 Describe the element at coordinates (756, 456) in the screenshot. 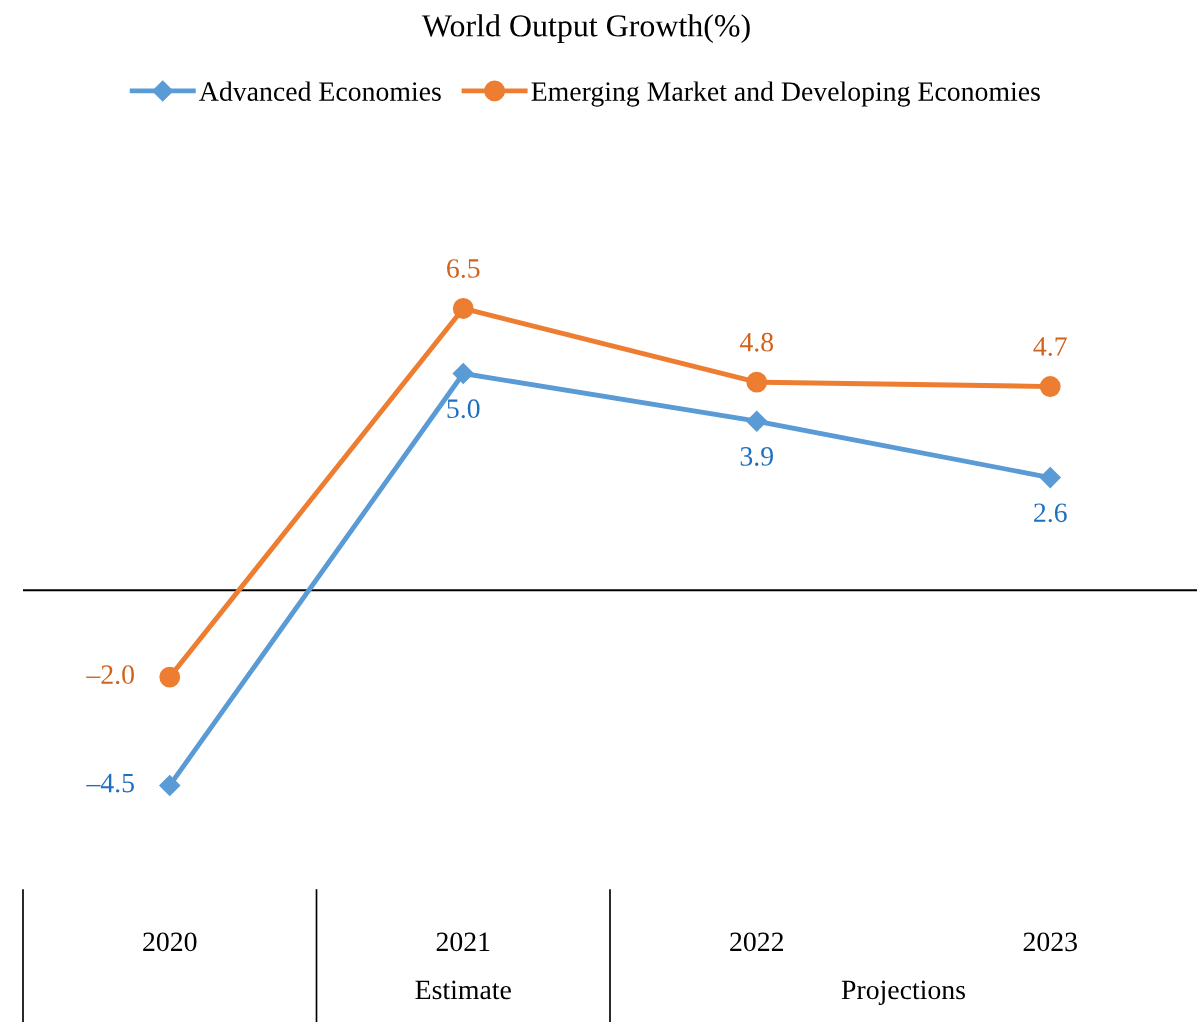

I see `data-label: 3.9` at that location.